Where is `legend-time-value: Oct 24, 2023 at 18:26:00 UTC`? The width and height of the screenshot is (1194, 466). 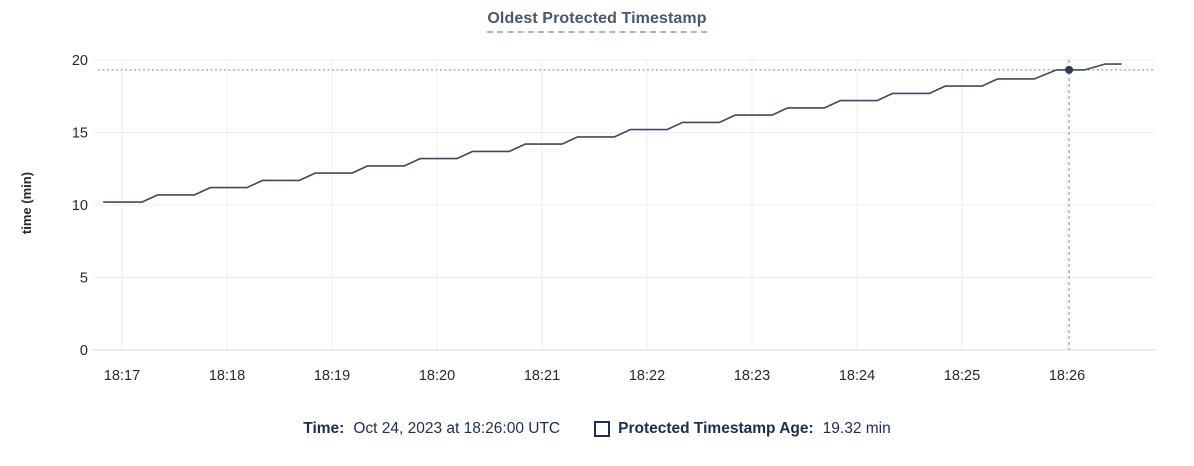
legend-time-value: Oct 24, 2023 at 18:26:00 UTC is located at coordinates (457, 428).